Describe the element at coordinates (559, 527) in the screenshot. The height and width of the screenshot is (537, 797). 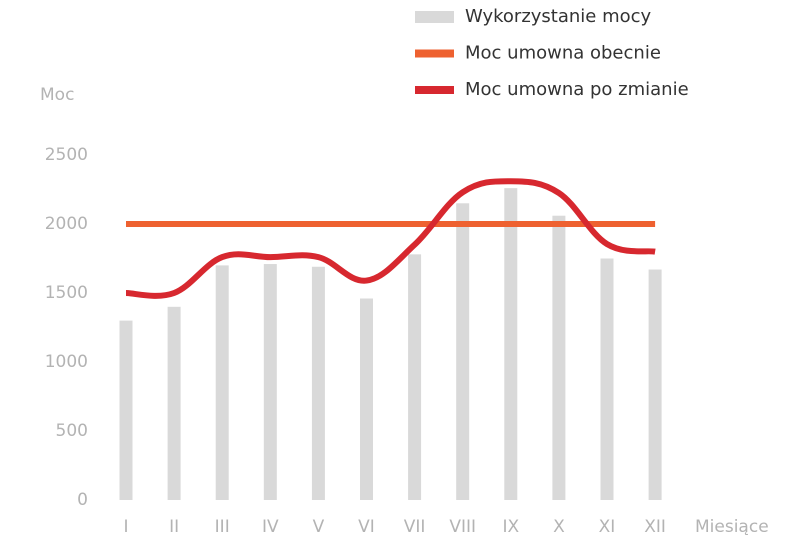
I see `x-tick-label: X` at that location.